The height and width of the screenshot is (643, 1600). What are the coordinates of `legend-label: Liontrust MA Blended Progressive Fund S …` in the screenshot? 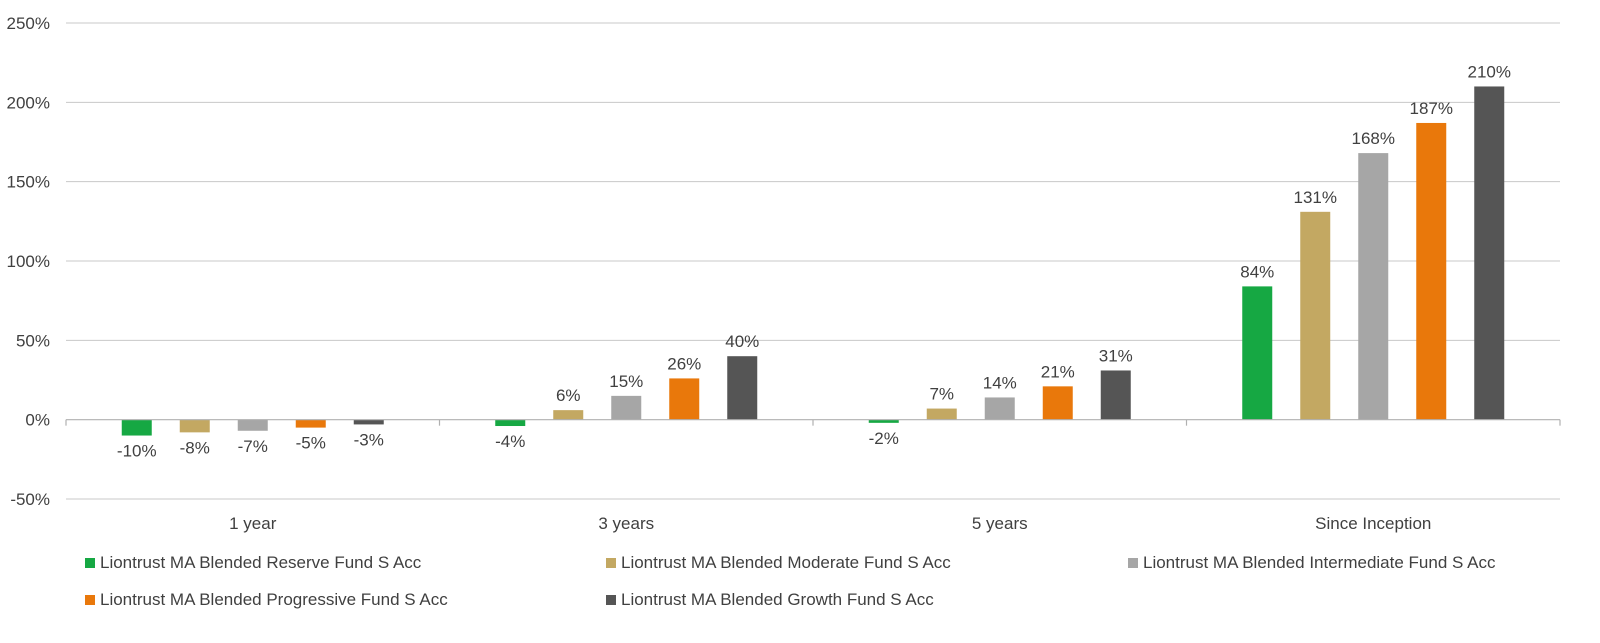 It's located at (274, 599).